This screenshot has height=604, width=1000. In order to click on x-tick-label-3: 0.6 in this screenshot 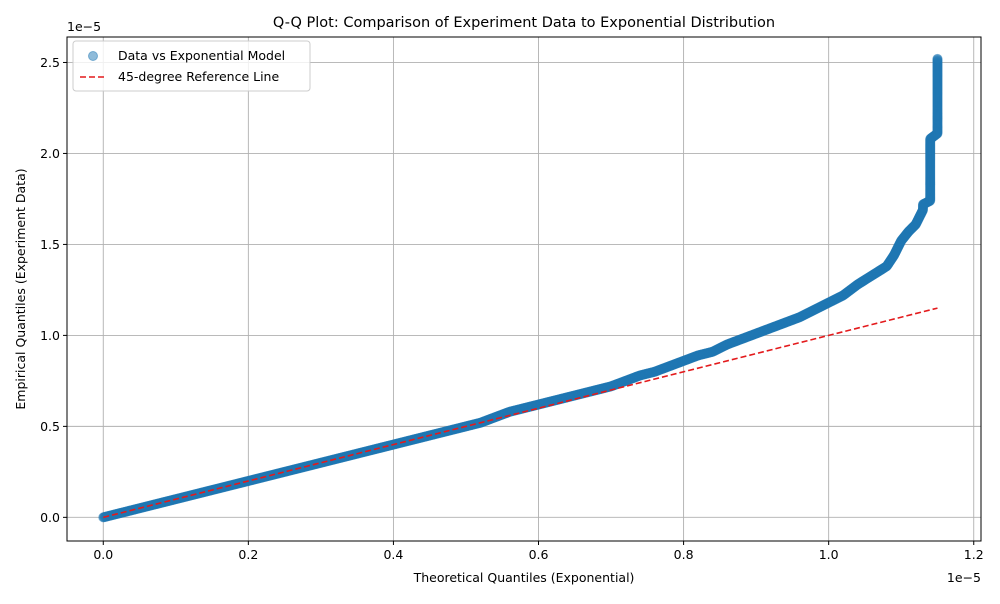, I will do `click(539, 554)`.